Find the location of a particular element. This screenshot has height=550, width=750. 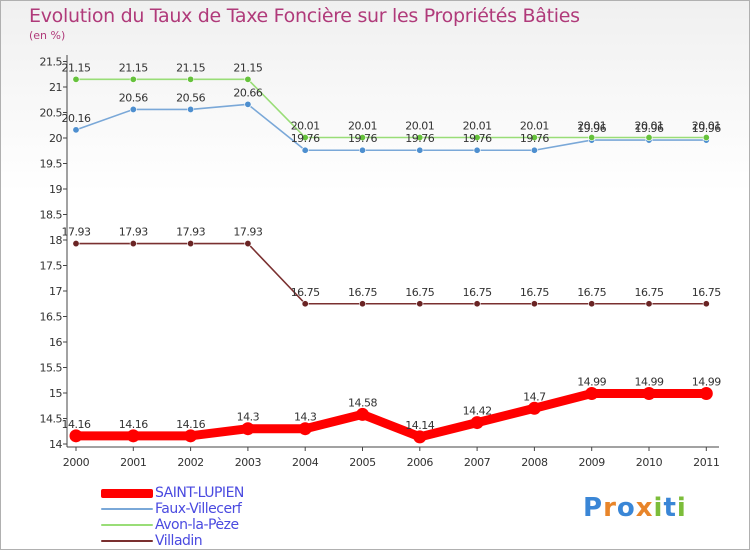

data-label: 14.14 is located at coordinates (419, 425).